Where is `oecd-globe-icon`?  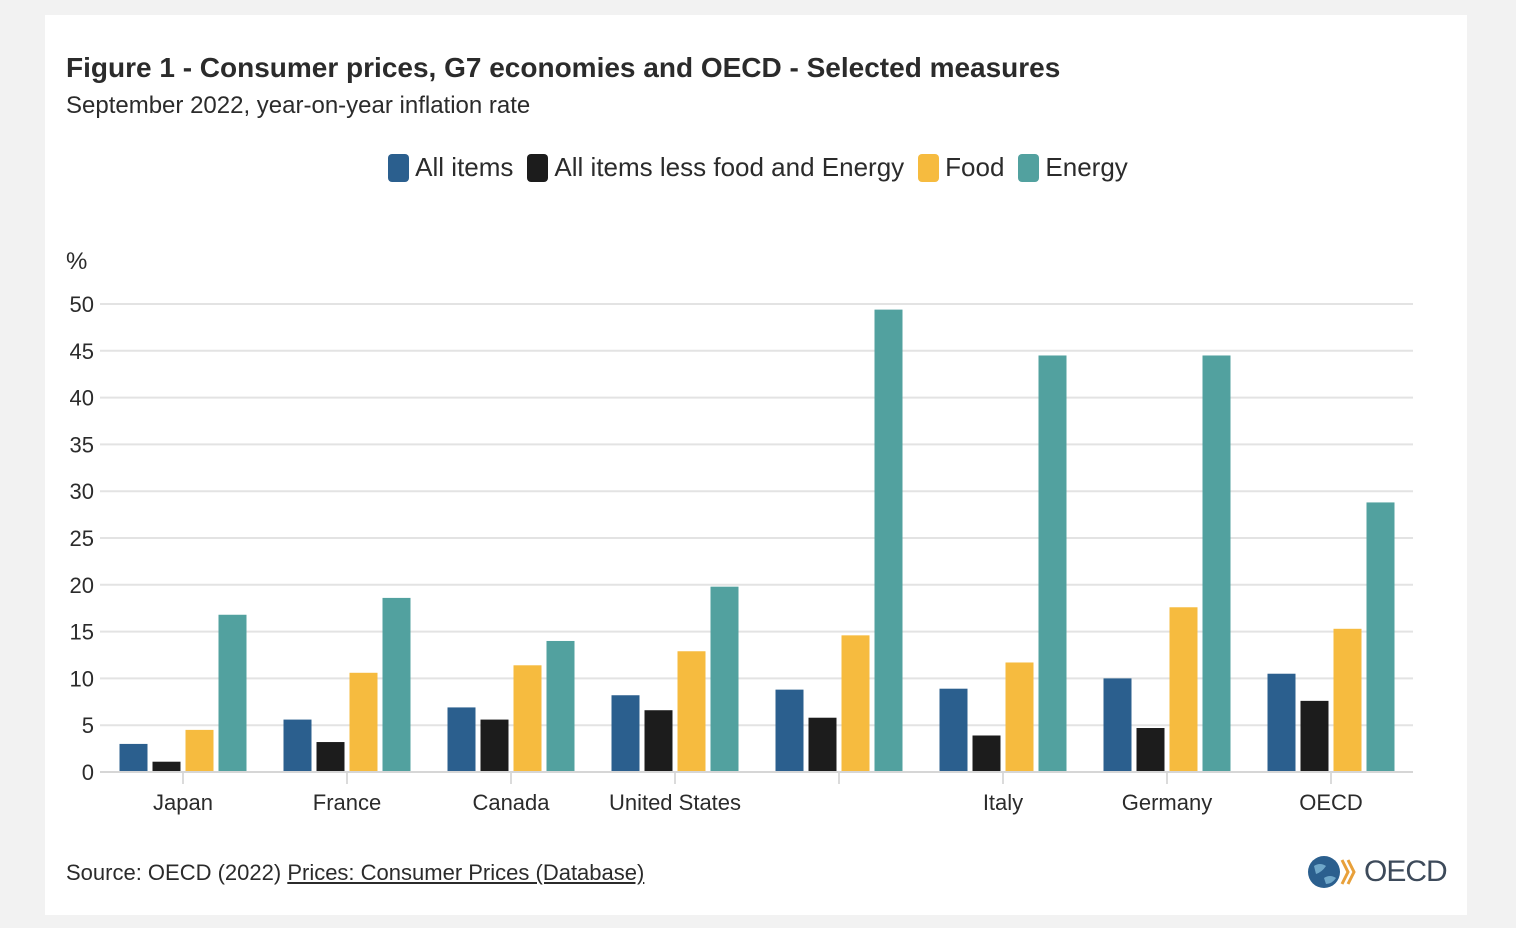 oecd-globe-icon is located at coordinates (1332, 872).